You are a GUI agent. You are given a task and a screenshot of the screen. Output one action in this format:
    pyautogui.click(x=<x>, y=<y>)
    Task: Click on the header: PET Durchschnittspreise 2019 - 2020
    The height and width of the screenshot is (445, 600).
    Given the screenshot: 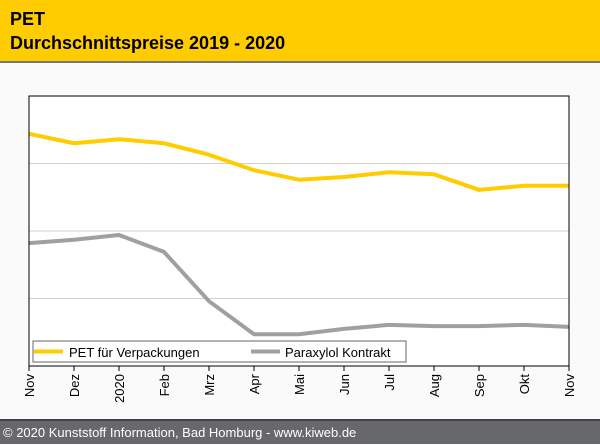 What is the action you would take?
    pyautogui.click(x=300, y=31)
    